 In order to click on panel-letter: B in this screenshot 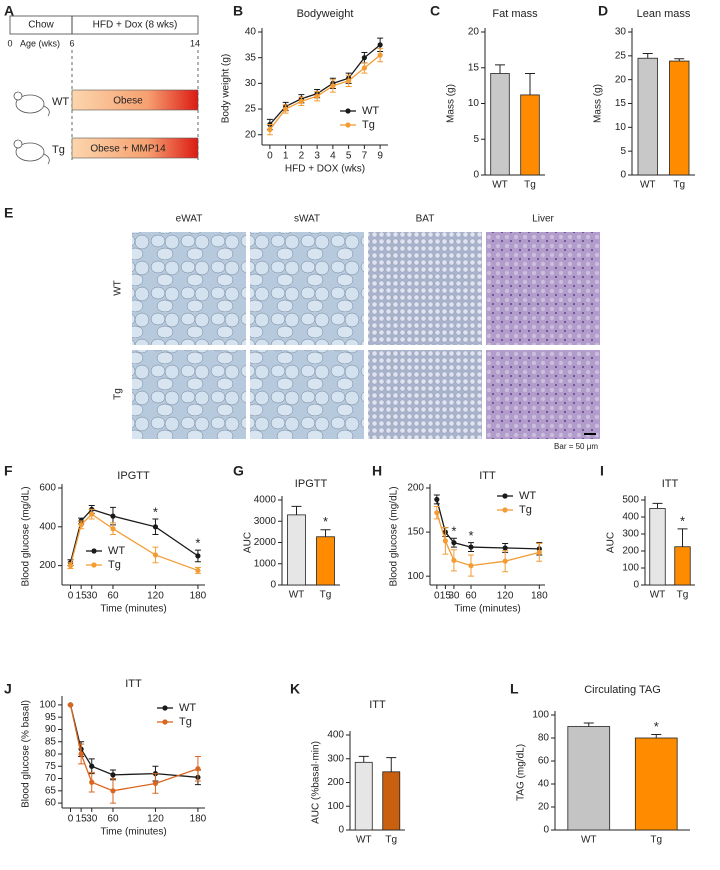, I will do `click(238, 11)`.